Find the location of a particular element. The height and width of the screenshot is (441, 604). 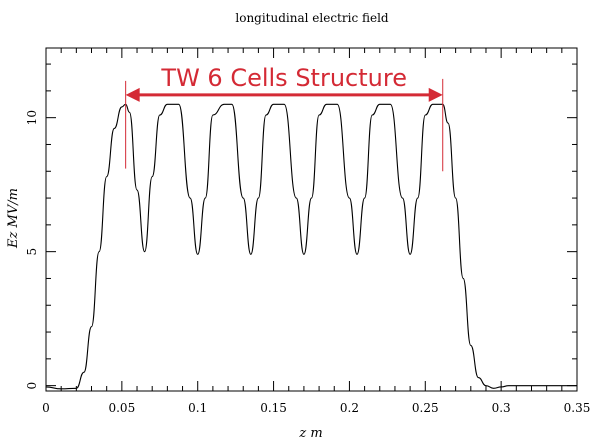

y-tick-label: 0 is located at coordinates (32, 386).